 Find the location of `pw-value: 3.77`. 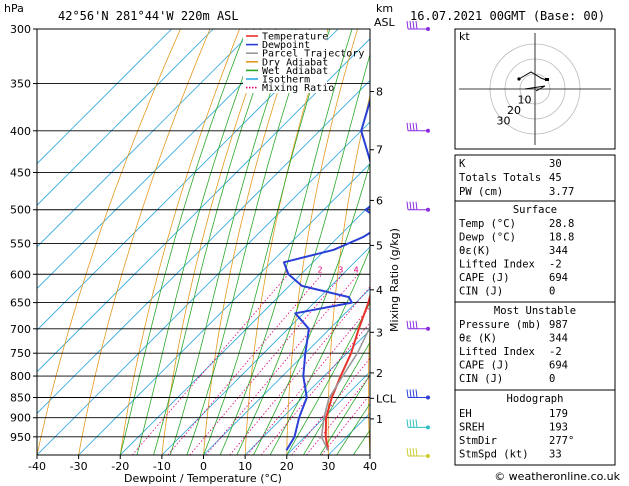

pw-value: 3.77 is located at coordinates (561, 192).